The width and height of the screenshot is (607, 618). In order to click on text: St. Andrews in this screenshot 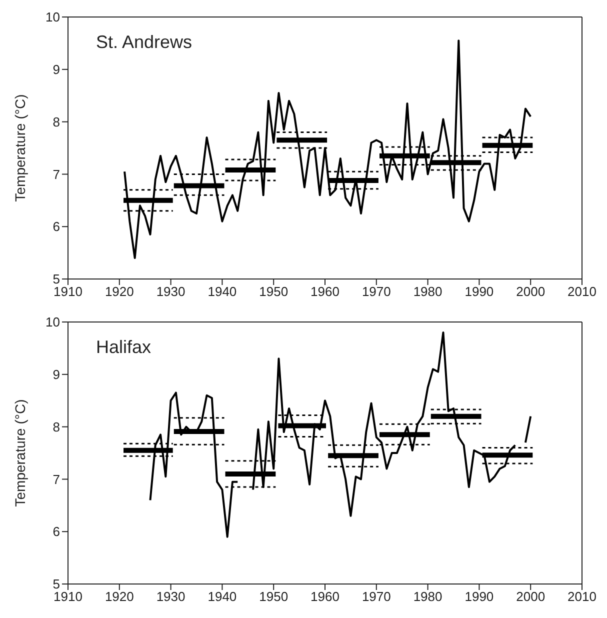, I will do `click(144, 42)`.